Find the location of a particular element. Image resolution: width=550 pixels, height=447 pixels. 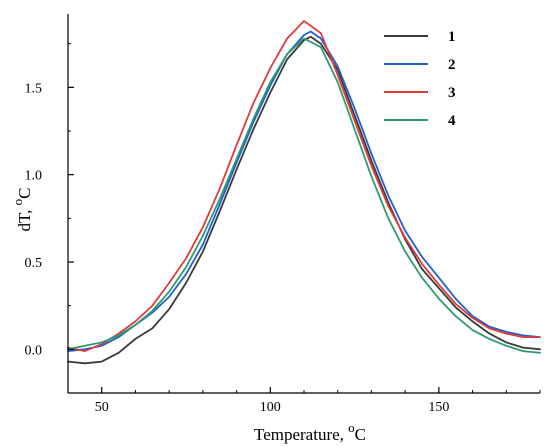

y-tick-label-0.5: 0.5 is located at coordinates (34, 263).